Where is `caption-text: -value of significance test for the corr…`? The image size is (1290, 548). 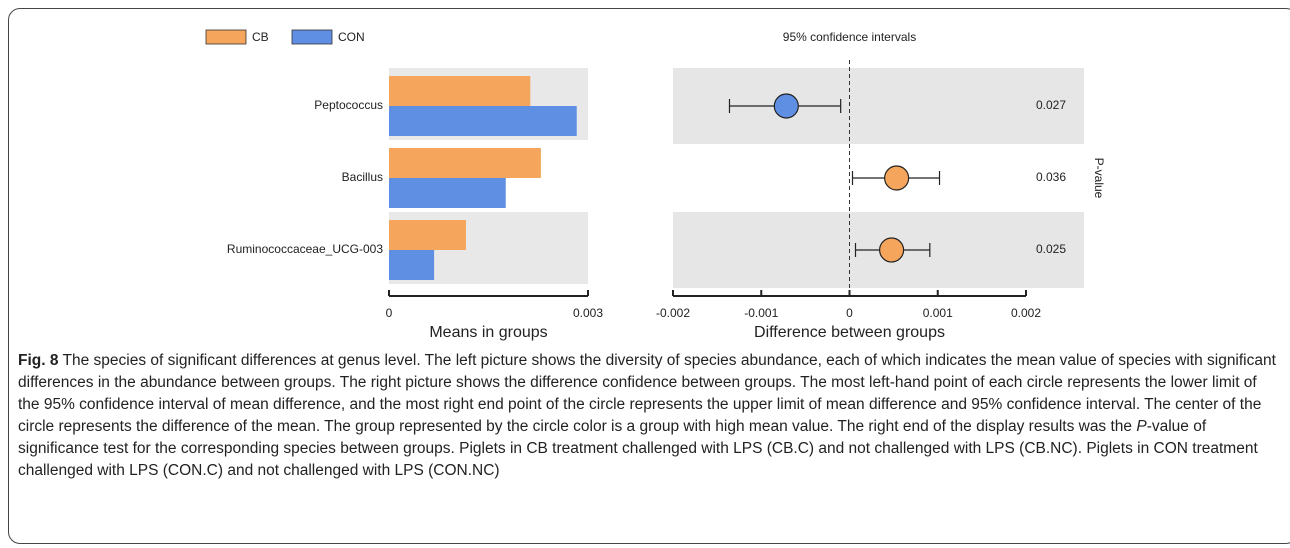
caption-text: -value of significance test for the corr… is located at coordinates (638, 448).